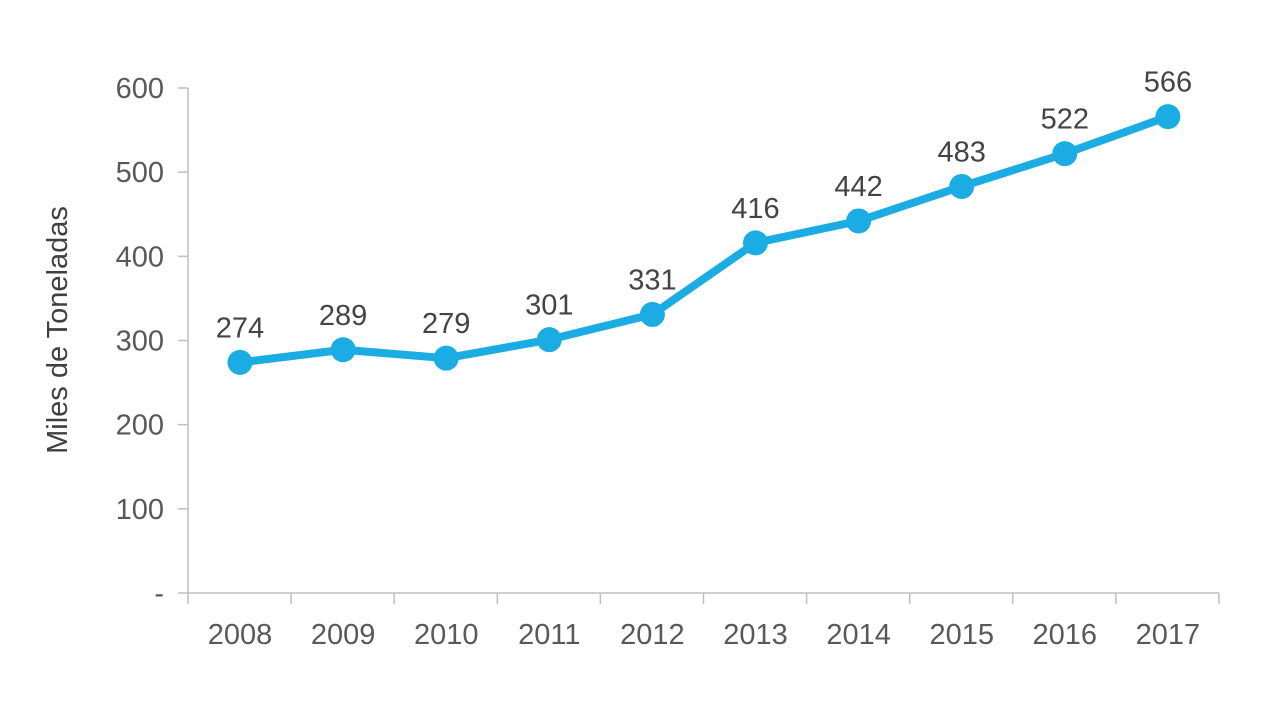 The image size is (1280, 720). Describe the element at coordinates (962, 152) in the screenshot. I see `data-point-label: 483` at that location.